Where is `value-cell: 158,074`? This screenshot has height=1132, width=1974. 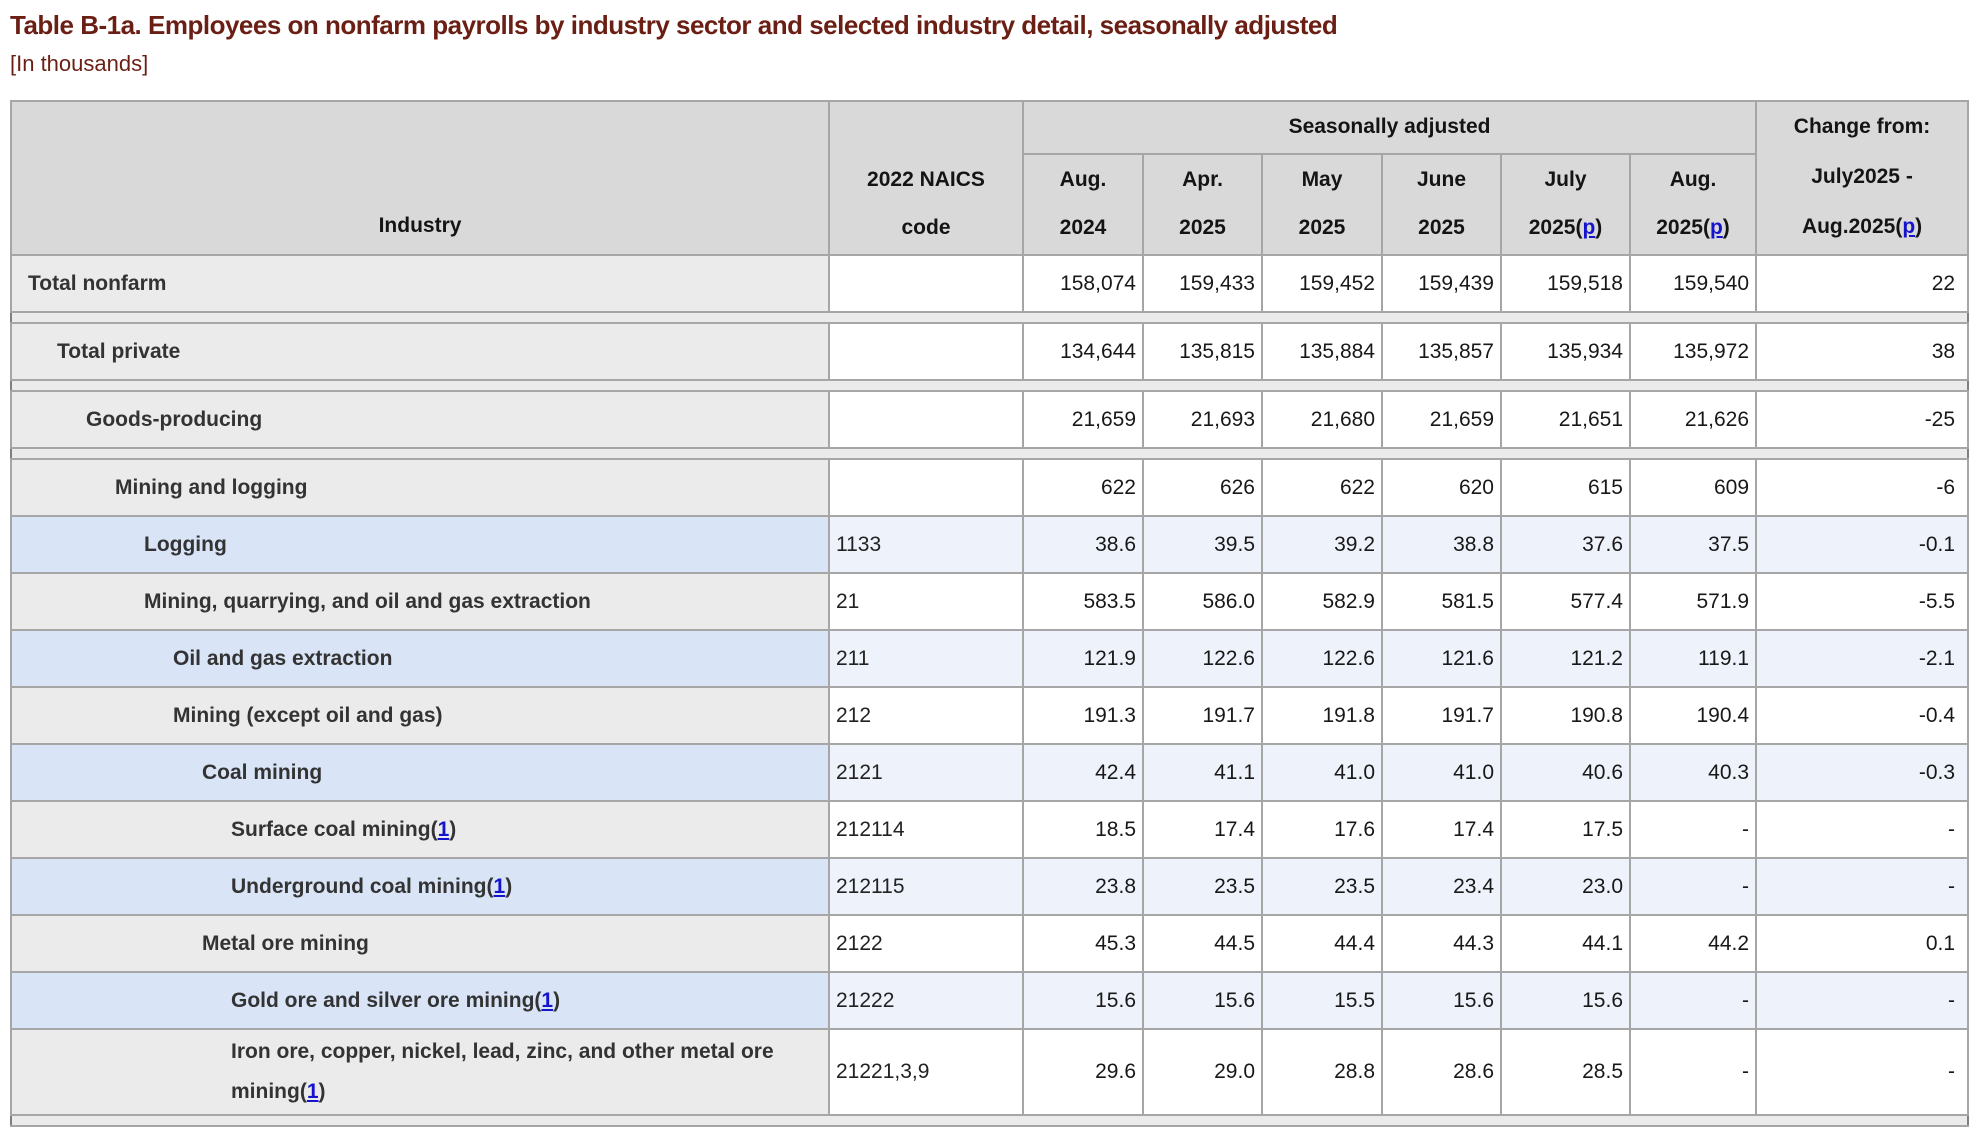 value-cell: 158,074 is located at coordinates (1083, 283).